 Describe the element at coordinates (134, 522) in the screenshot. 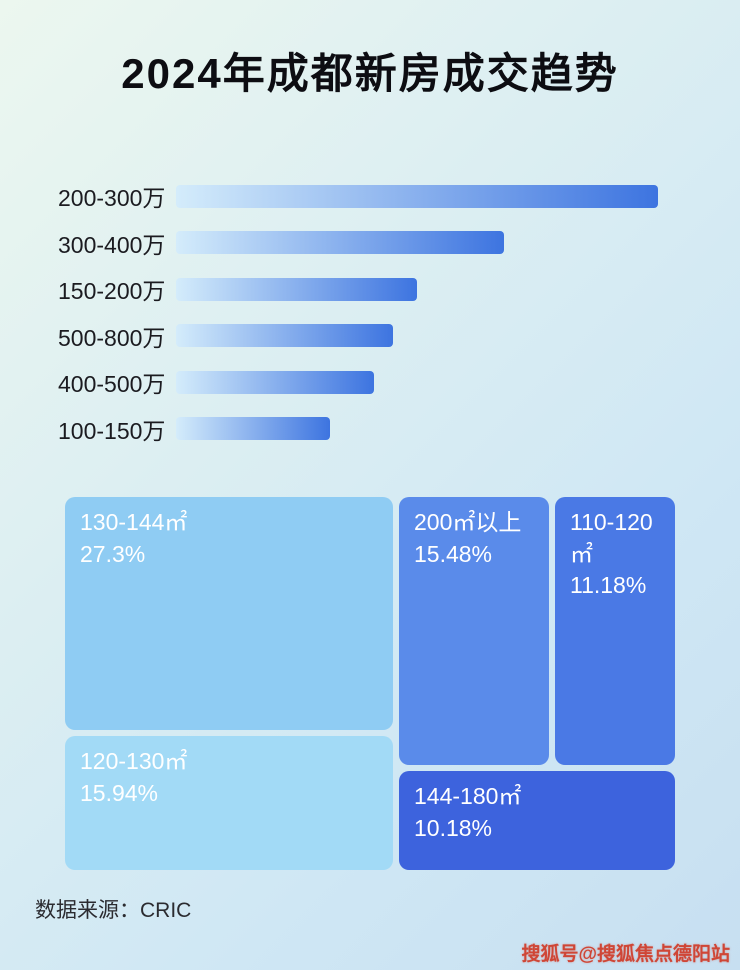

I see `treemap-block-label: 130-144㎡` at that location.